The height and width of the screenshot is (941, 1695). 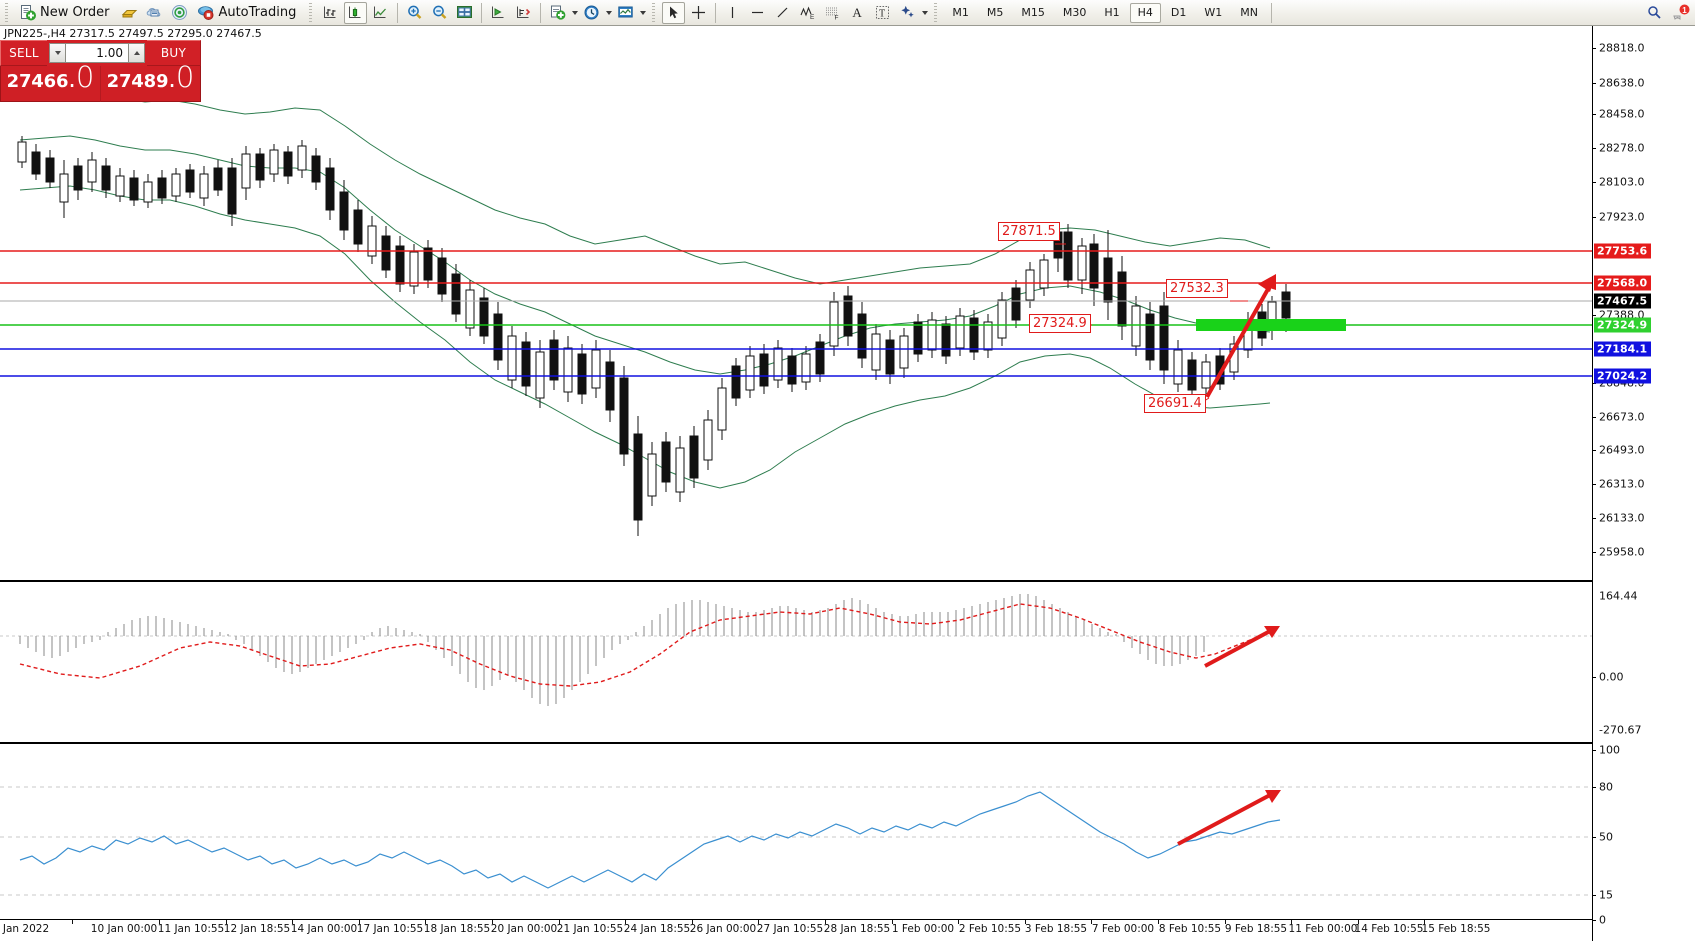 I want to click on cursor-icon, so click(x=673, y=12).